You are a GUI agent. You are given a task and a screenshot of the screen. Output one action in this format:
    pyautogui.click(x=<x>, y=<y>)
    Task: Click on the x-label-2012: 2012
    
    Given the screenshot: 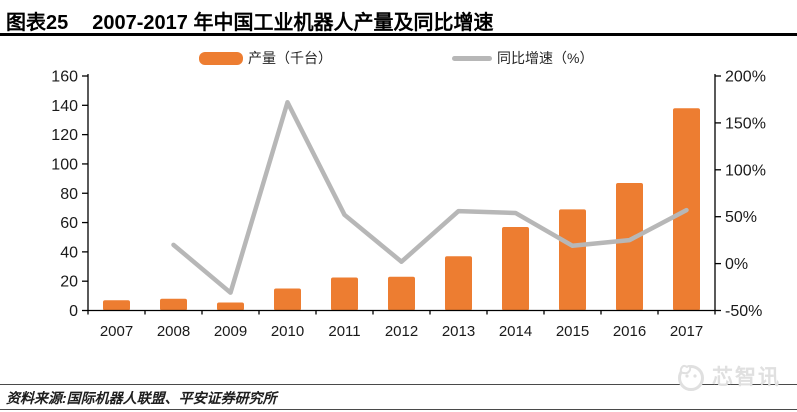 What is the action you would take?
    pyautogui.click(x=401, y=331)
    